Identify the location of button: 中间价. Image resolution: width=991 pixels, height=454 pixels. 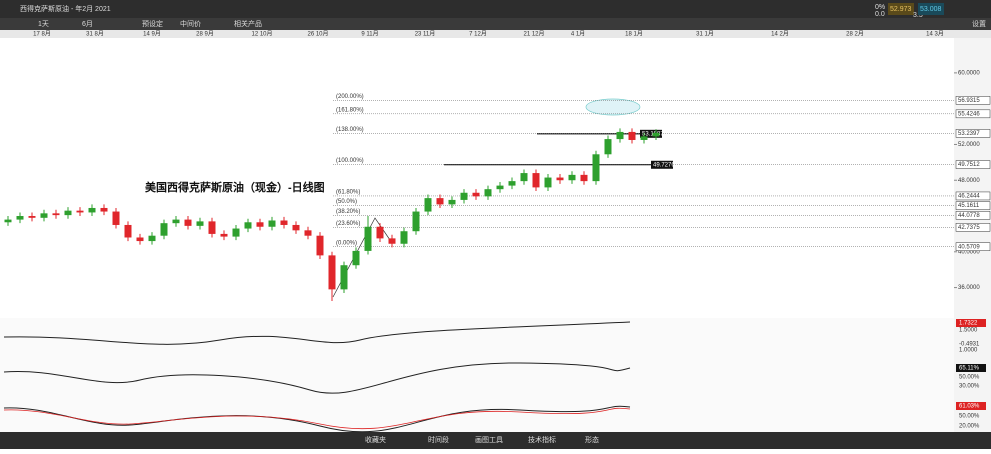
(190, 23).